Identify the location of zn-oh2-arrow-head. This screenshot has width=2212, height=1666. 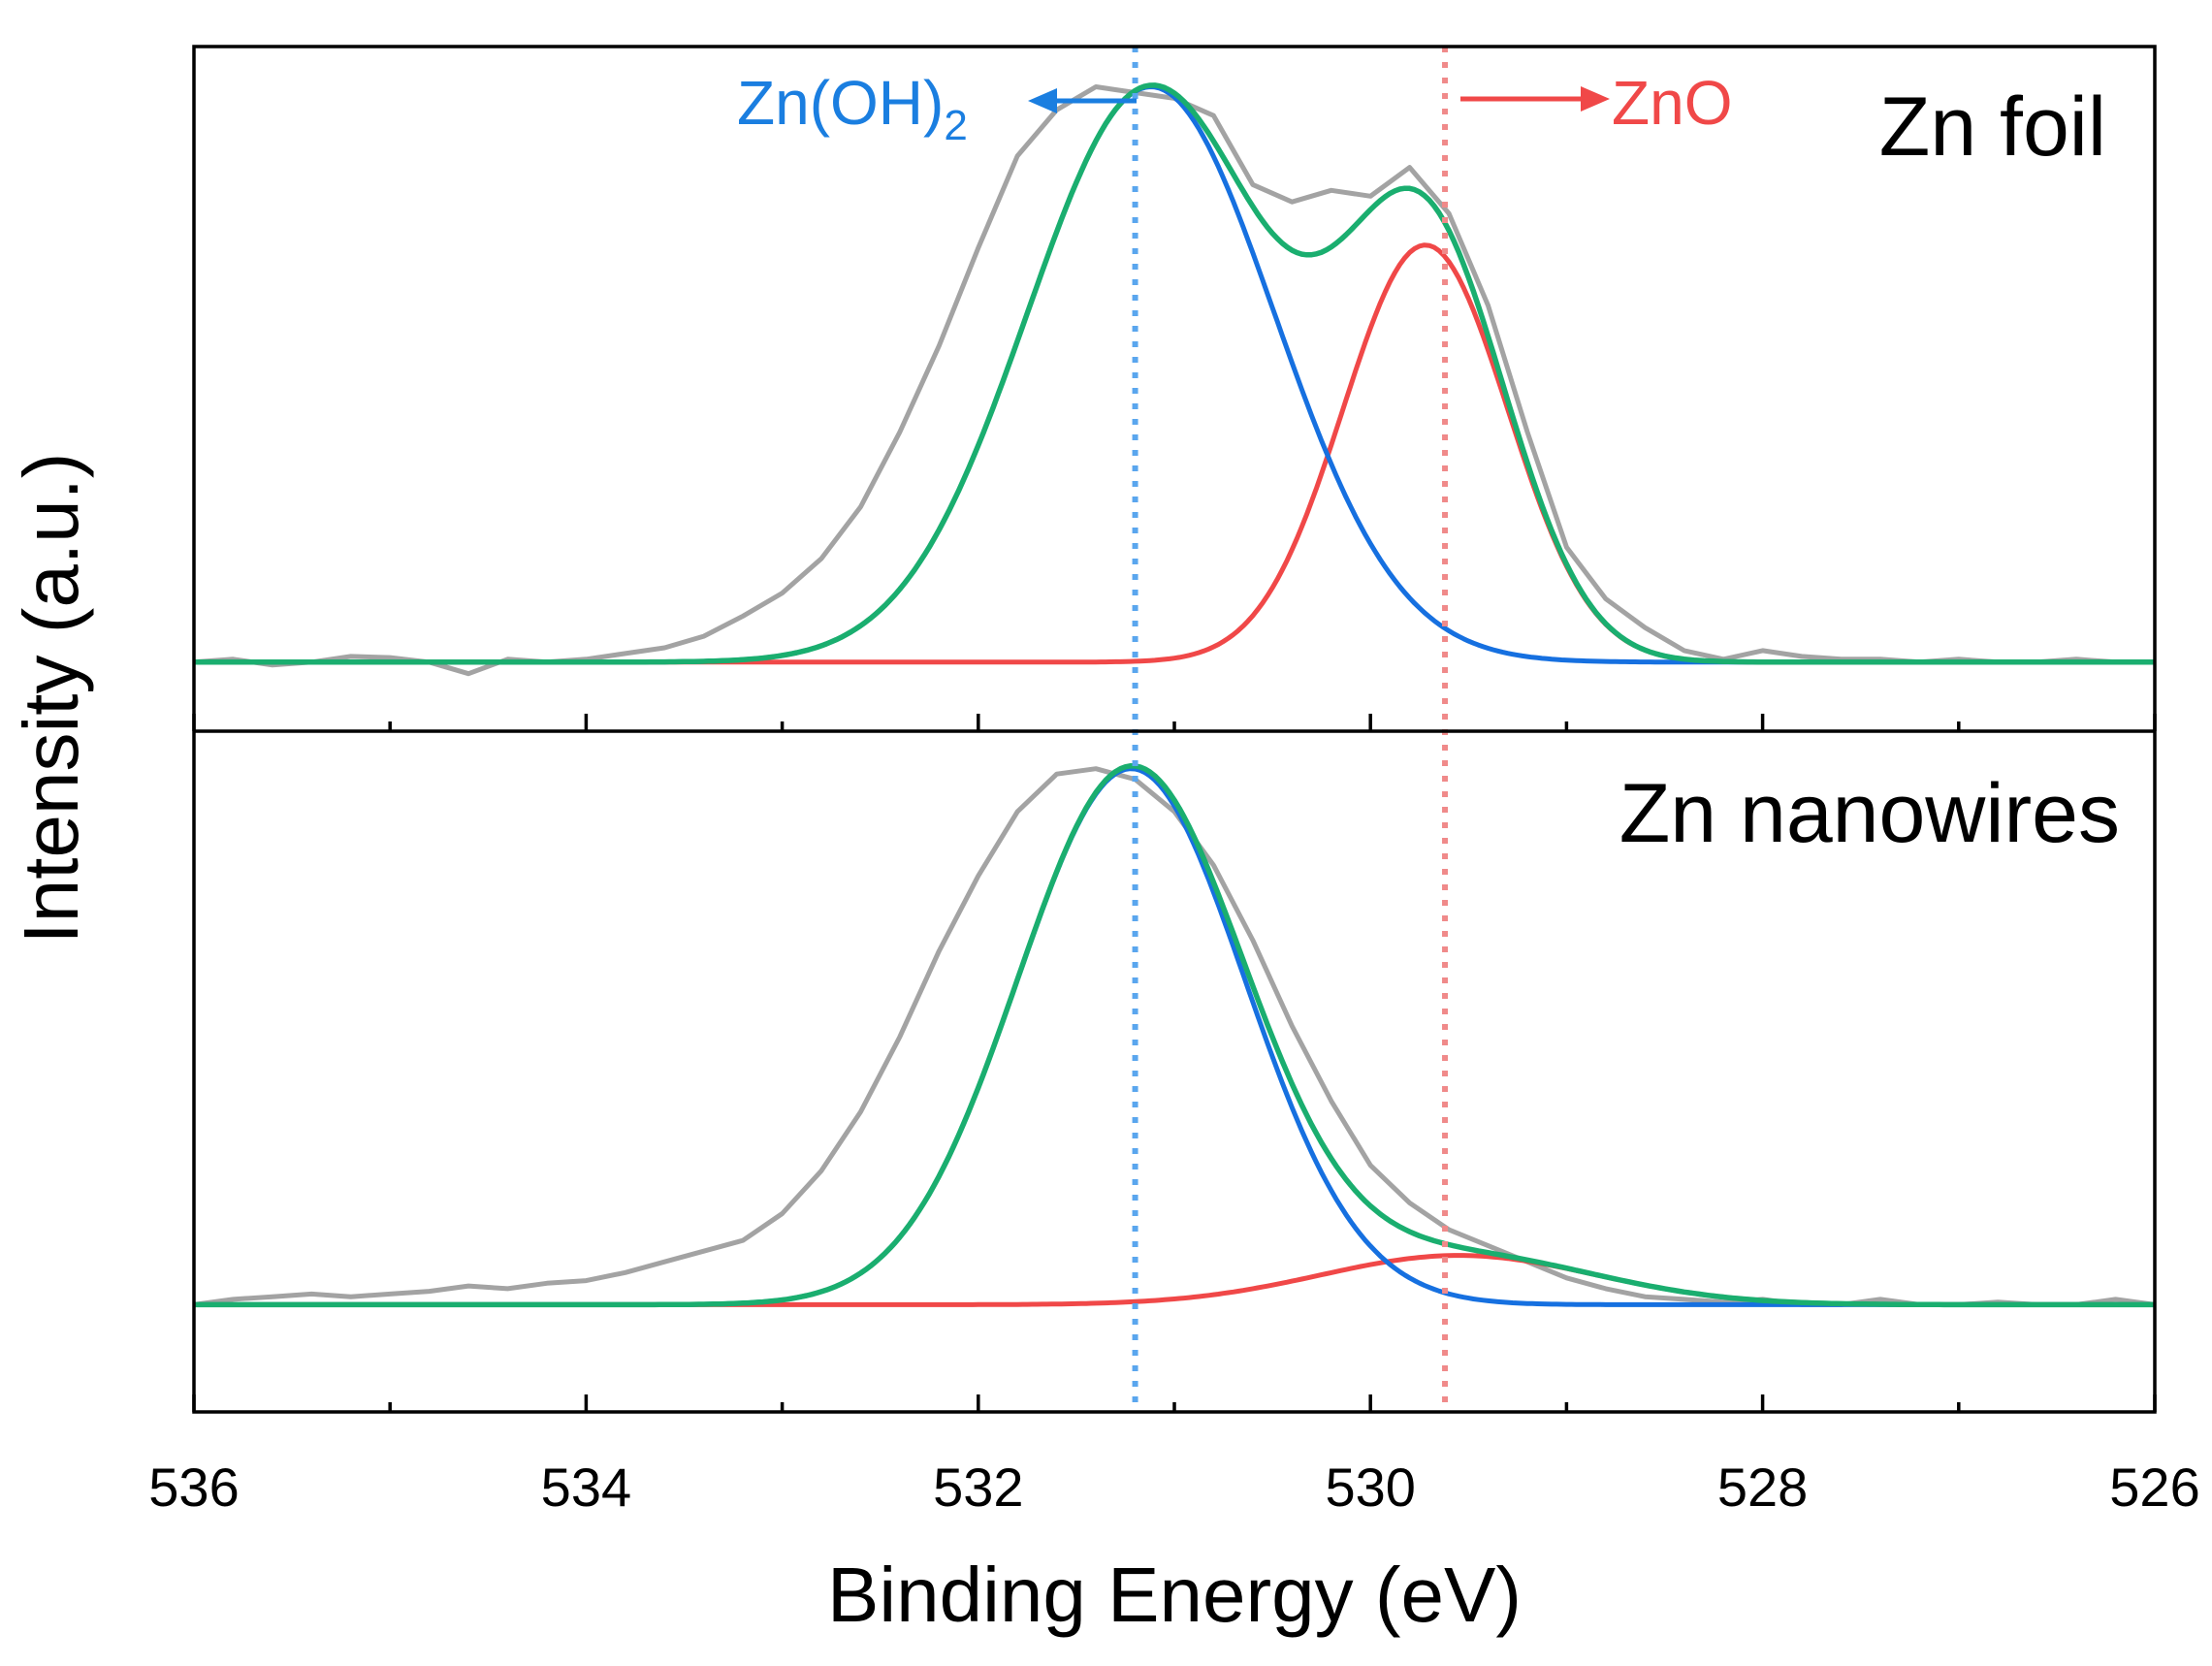
(1043, 101).